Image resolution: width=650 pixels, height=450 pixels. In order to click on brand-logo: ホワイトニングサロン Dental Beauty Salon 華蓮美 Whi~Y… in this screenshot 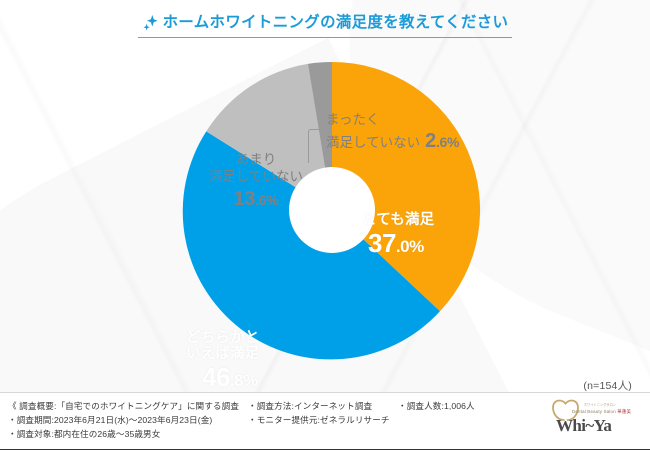, I will do `click(590, 421)`.